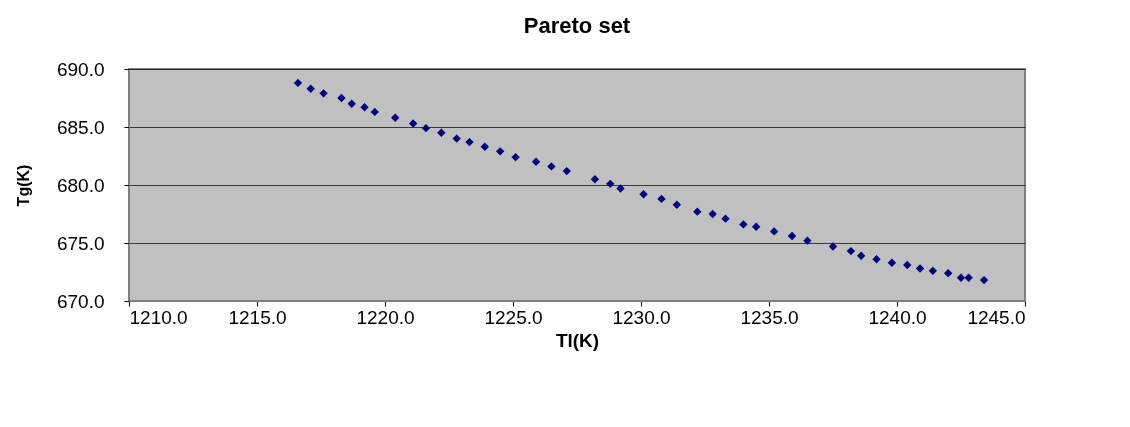 This screenshot has height=427, width=1130. I want to click on y-tick-label: 675.0, so click(80, 243).